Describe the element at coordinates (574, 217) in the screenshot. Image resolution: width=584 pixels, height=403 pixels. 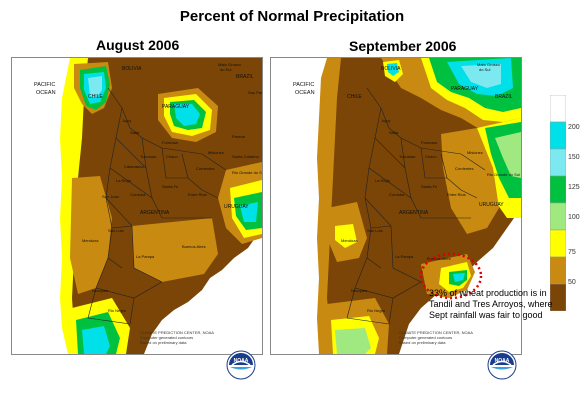
I see `legend-tick-100: 100` at that location.